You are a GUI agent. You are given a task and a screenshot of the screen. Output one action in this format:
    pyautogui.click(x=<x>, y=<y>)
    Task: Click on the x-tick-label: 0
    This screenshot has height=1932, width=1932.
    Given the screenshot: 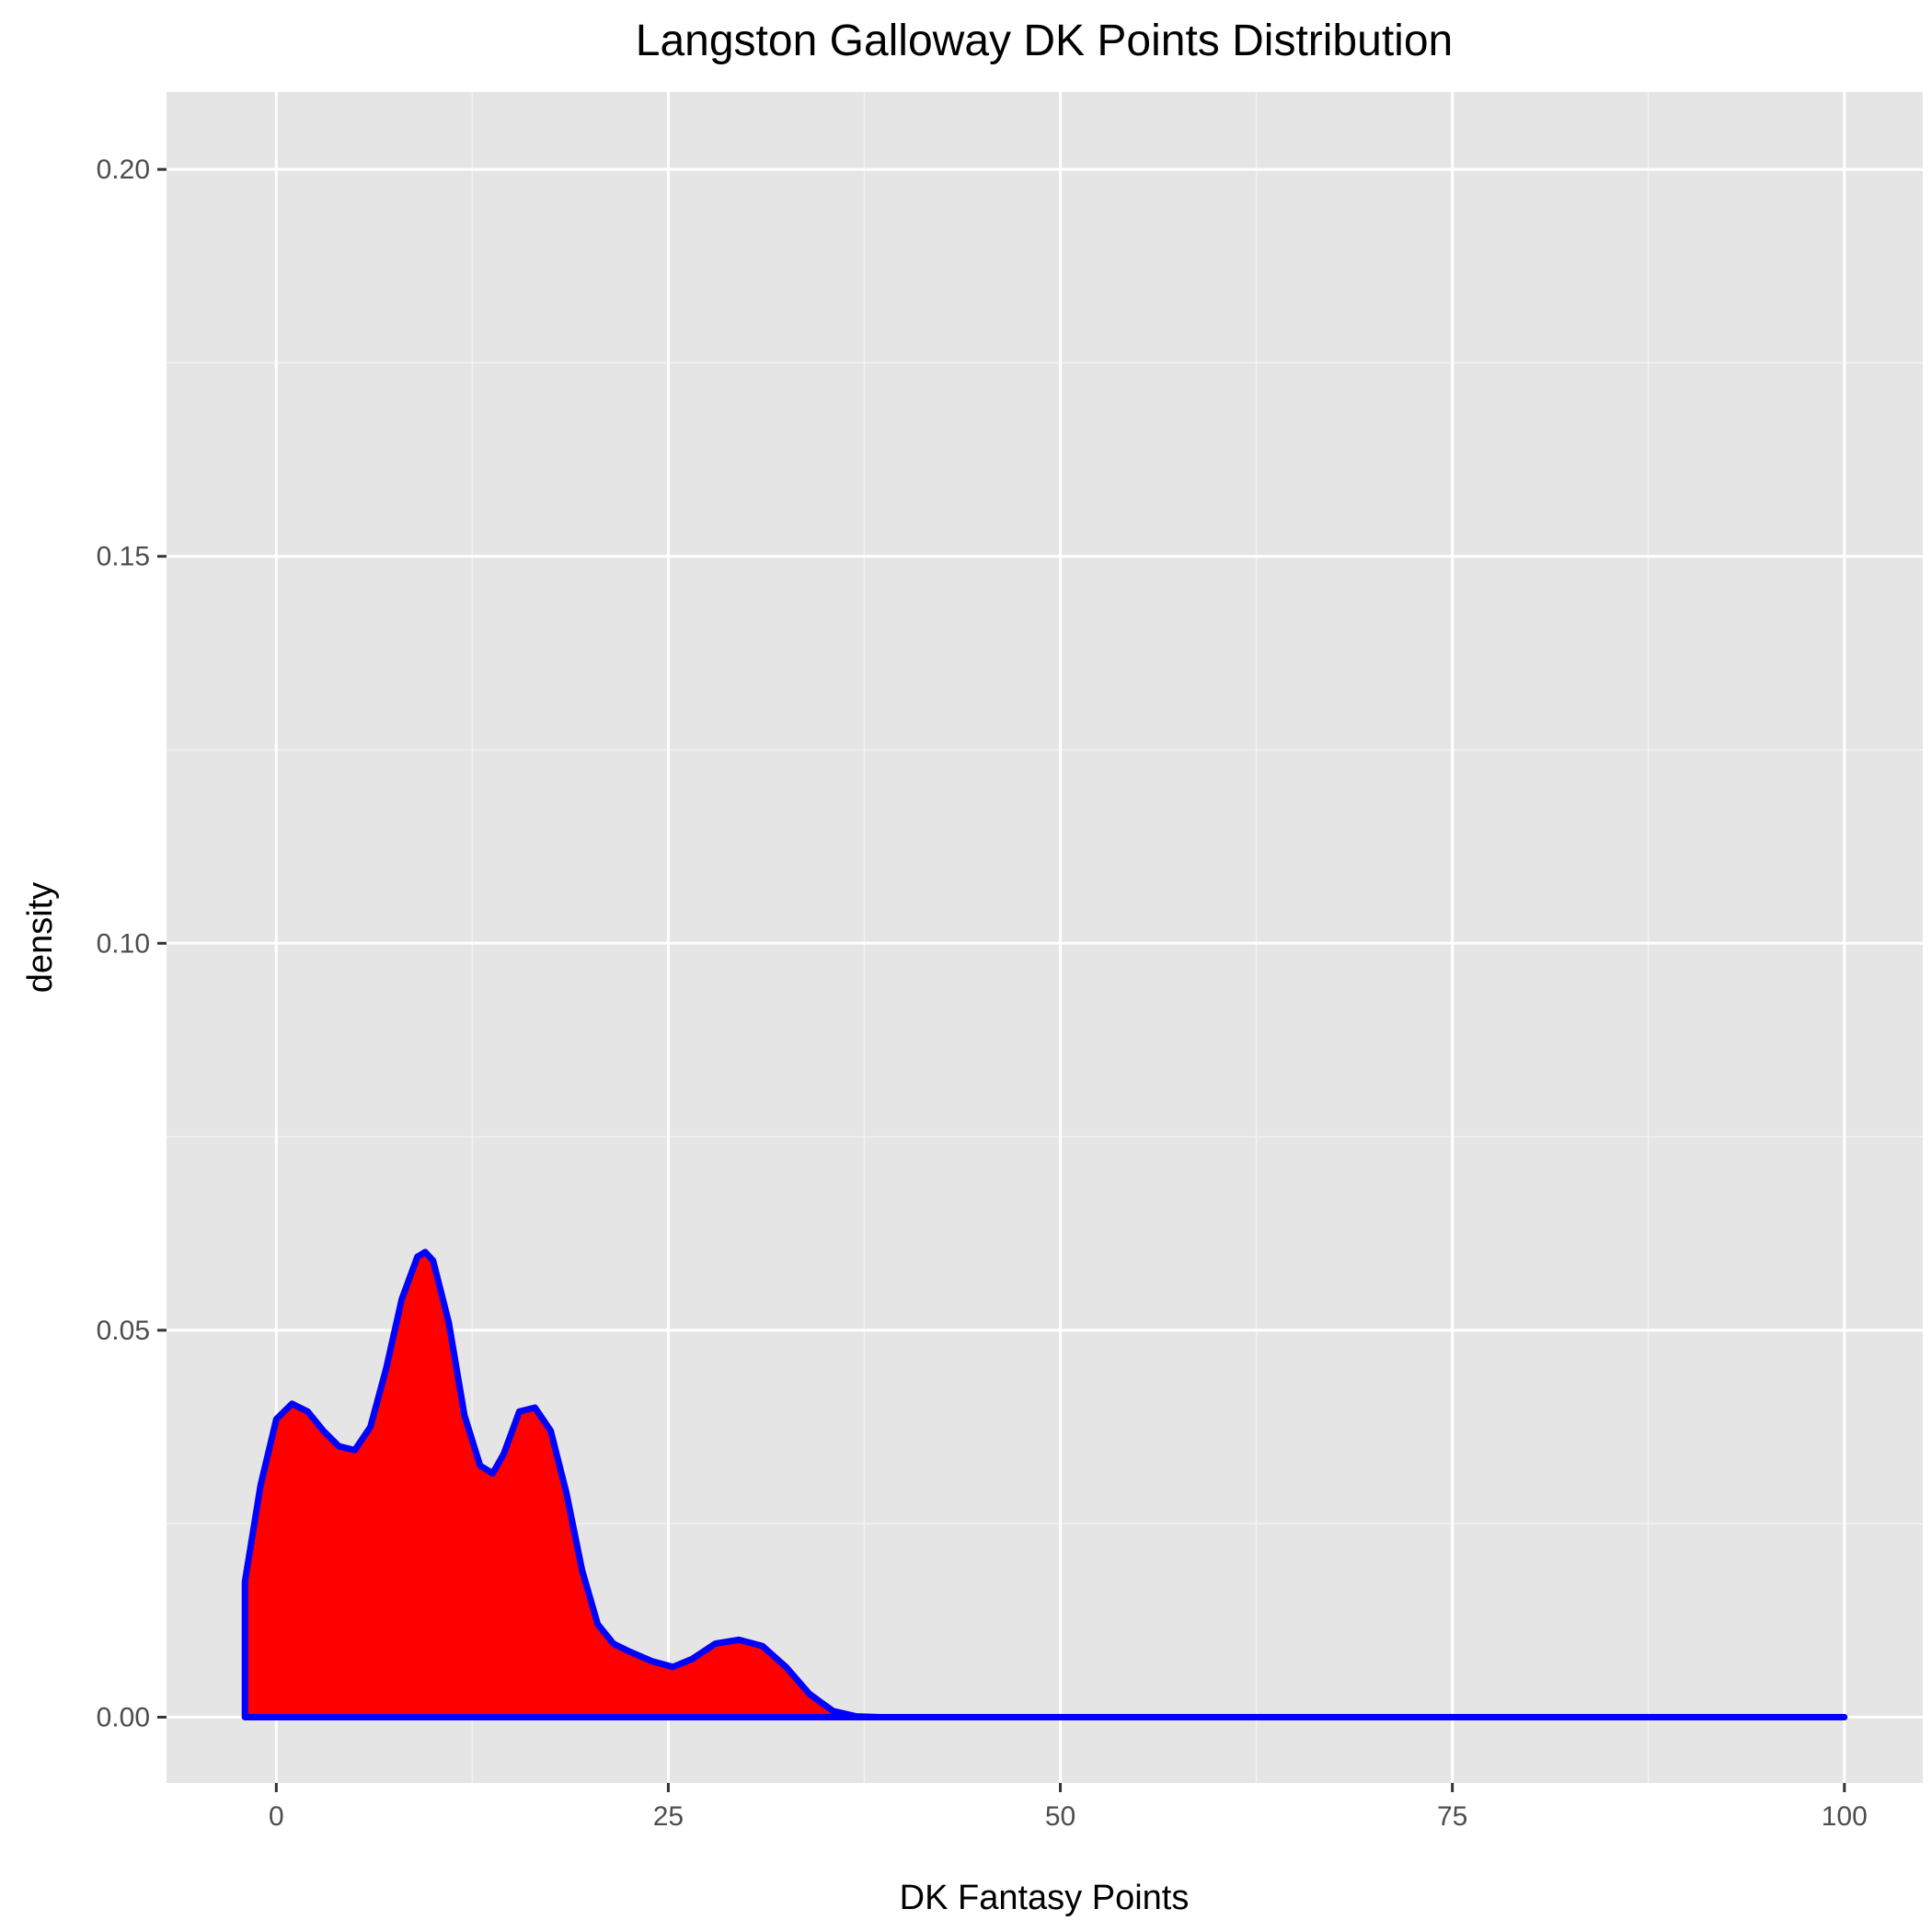 What is the action you would take?
    pyautogui.click(x=276, y=1816)
    